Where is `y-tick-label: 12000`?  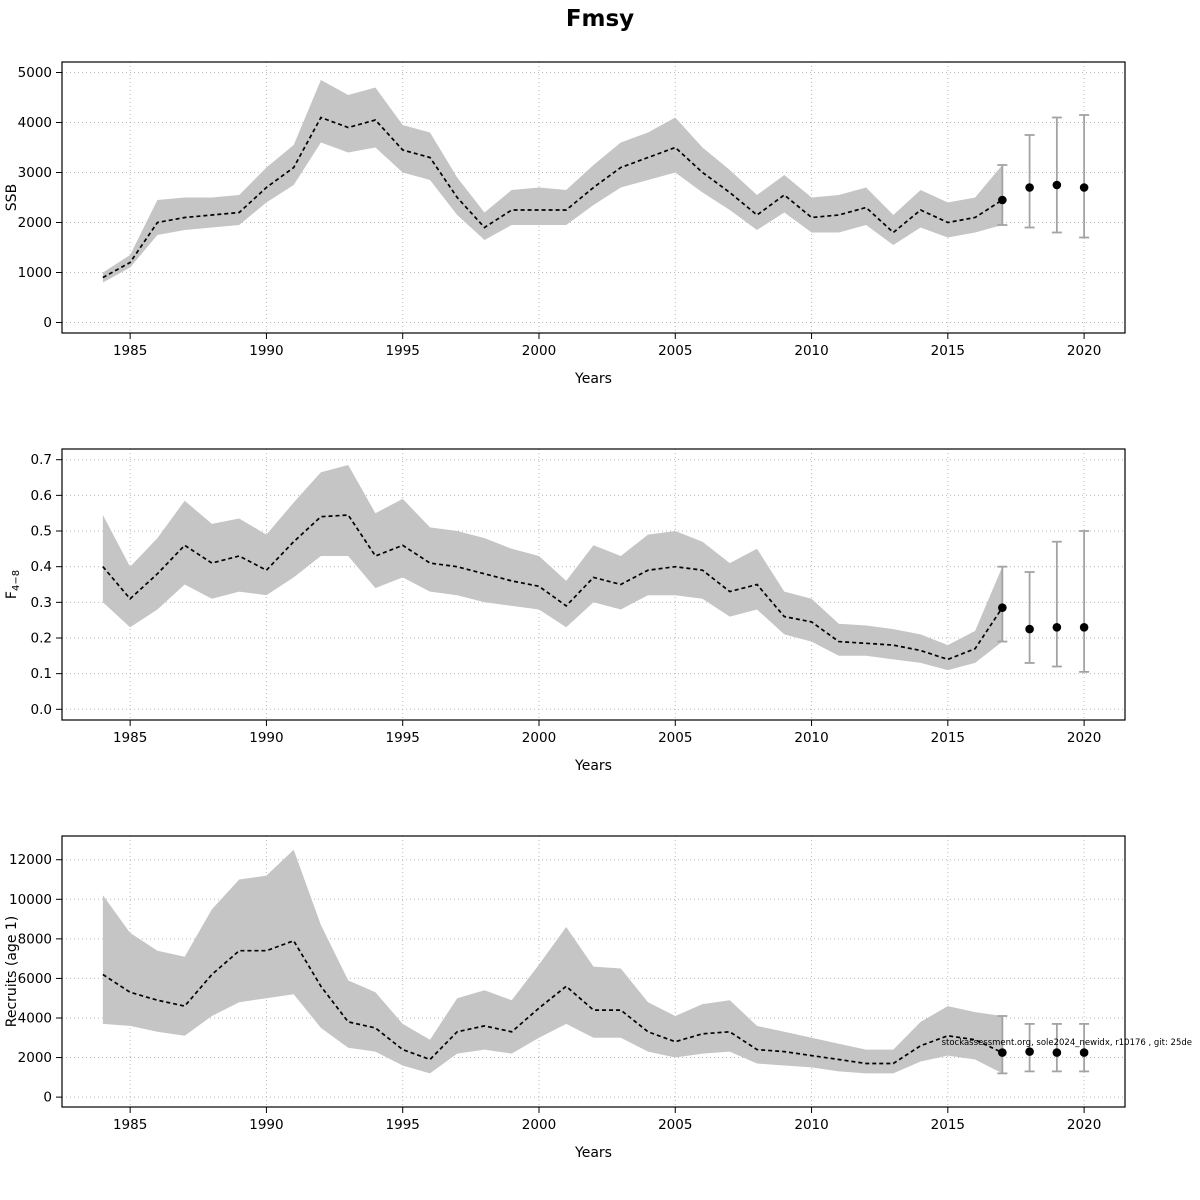 y-tick-label: 12000 is located at coordinates (30, 860).